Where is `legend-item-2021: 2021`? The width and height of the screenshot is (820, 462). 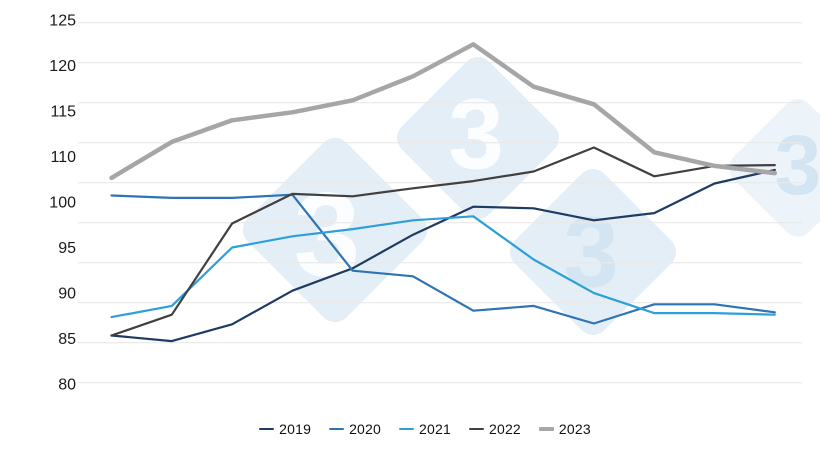
legend-item-2021: 2021 is located at coordinates (425, 429).